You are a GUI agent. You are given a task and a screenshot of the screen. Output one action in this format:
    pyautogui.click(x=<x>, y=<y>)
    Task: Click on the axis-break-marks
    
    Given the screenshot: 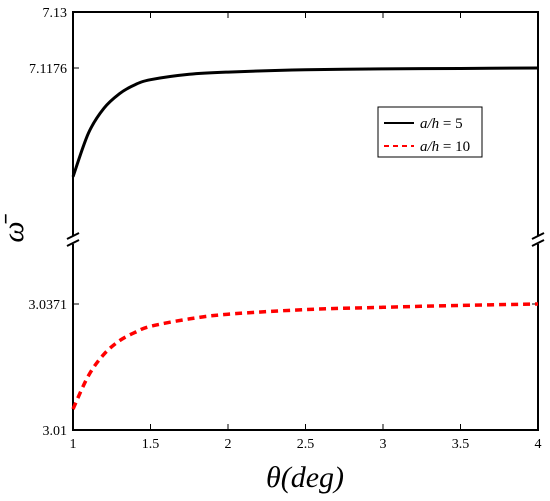 What is the action you would take?
    pyautogui.click(x=305, y=239)
    